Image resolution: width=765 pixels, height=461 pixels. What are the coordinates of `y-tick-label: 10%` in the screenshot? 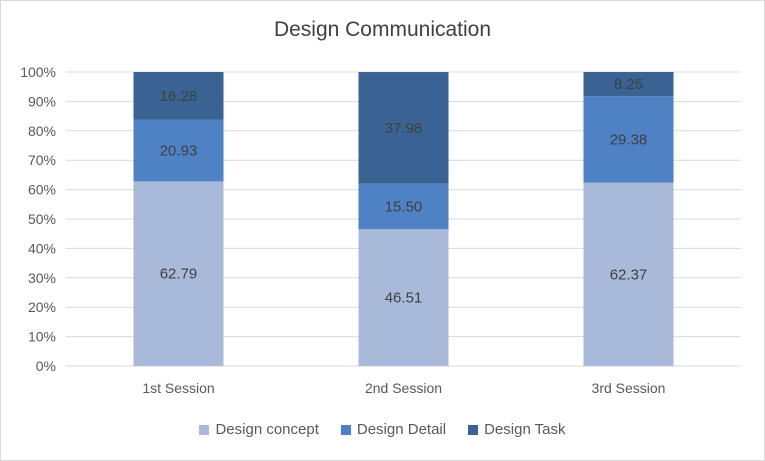 It's located at (42, 337).